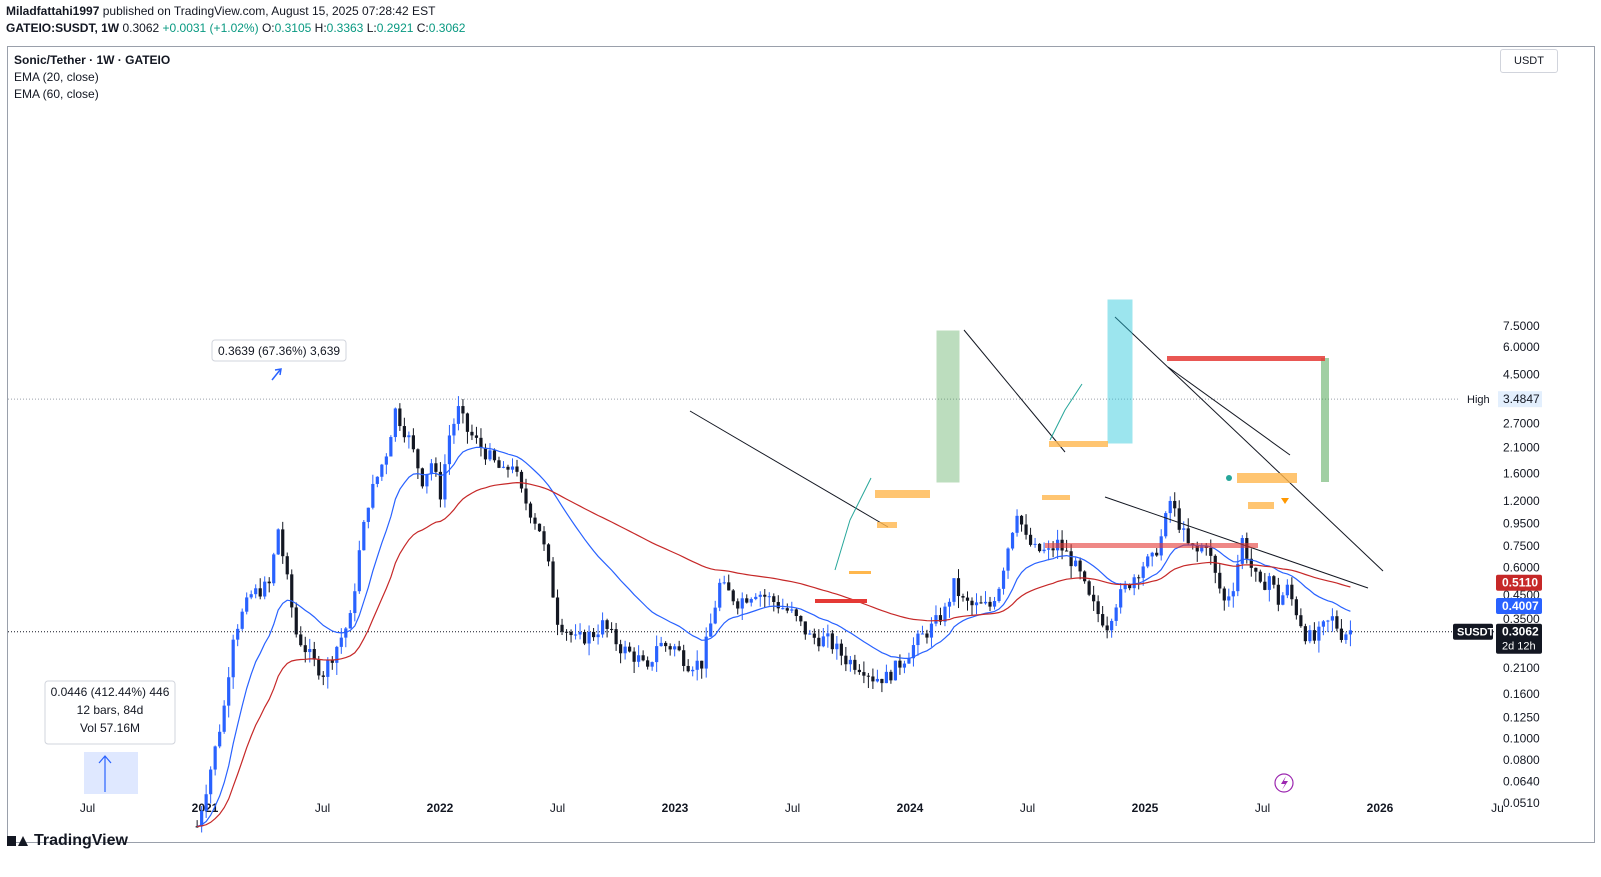 The width and height of the screenshot is (1601, 877). I want to click on down-triangle-icon, so click(1285, 501).